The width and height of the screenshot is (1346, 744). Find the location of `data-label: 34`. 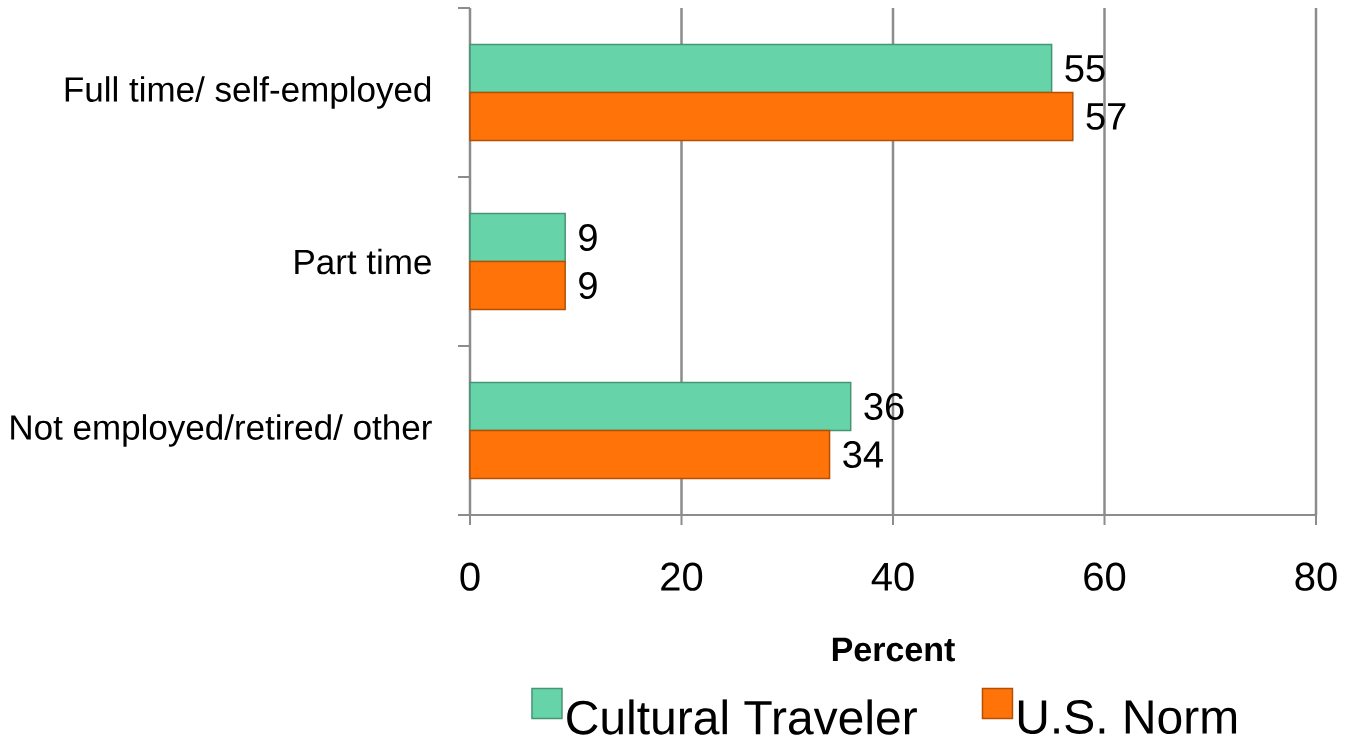

data-label: 34 is located at coordinates (863, 454).